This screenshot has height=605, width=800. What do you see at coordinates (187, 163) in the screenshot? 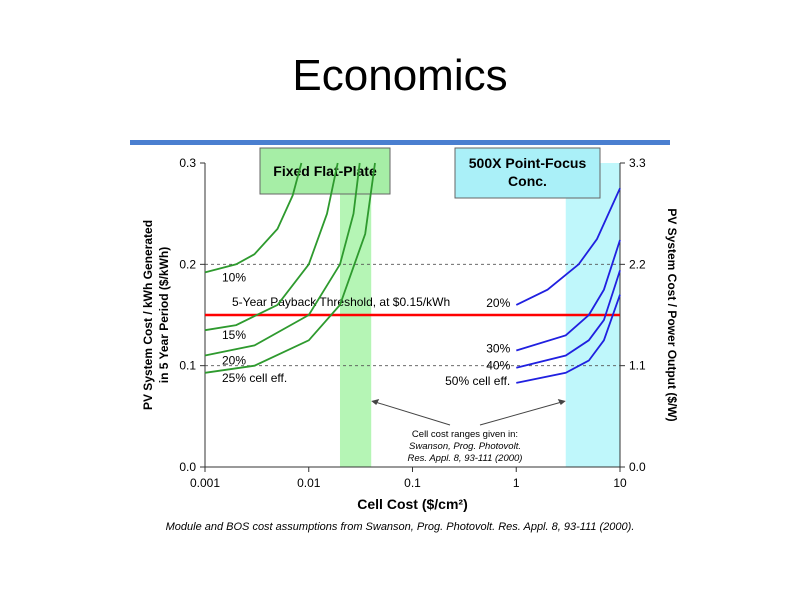
I see `y-tick-label: 0.3` at bounding box center [187, 163].